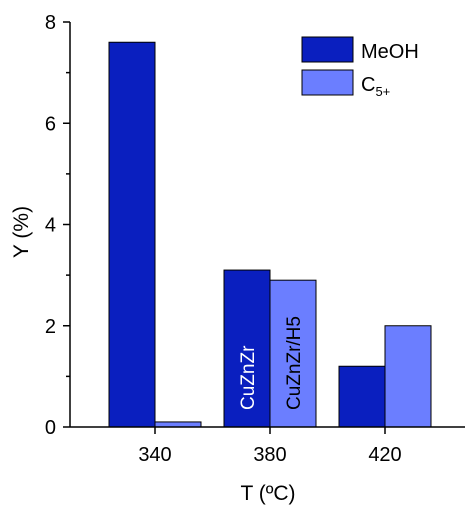  I want to click on y-ticks-layer: 0 2 4 6 8, so click(57, 225).